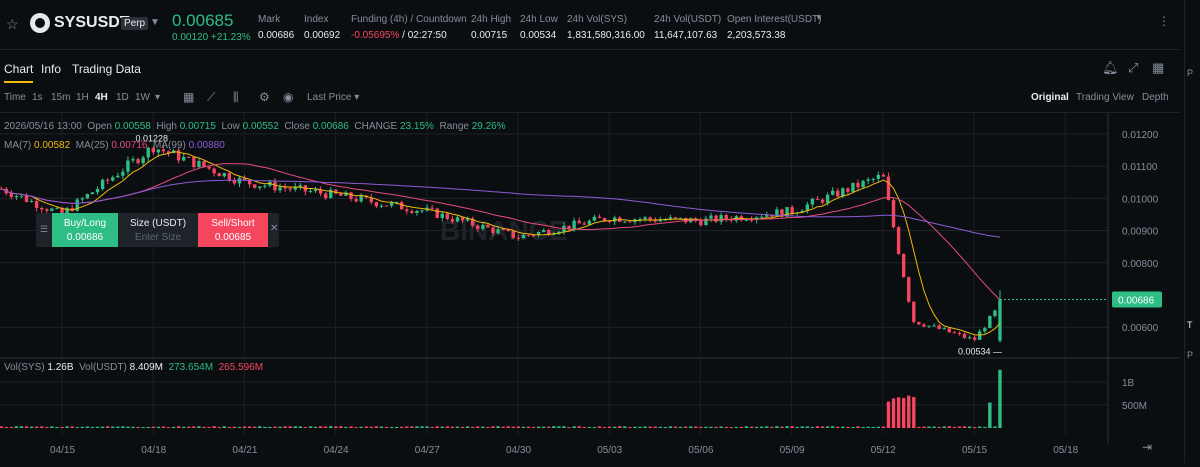 This screenshot has height=467, width=1200. Describe the element at coordinates (288, 97) in the screenshot. I see `reset-icon: ◉` at that location.